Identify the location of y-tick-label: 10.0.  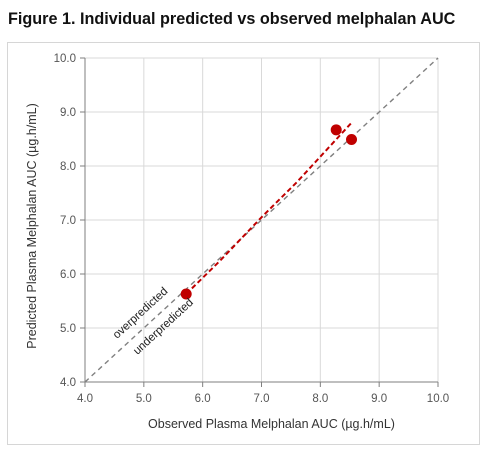
(65, 59).